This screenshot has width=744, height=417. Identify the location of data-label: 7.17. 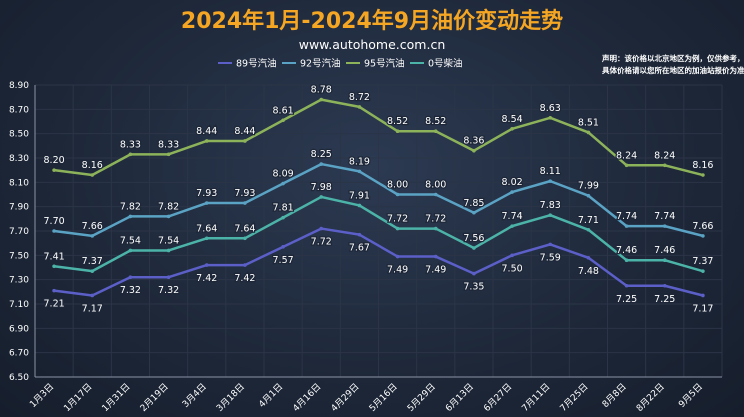
(702, 308).